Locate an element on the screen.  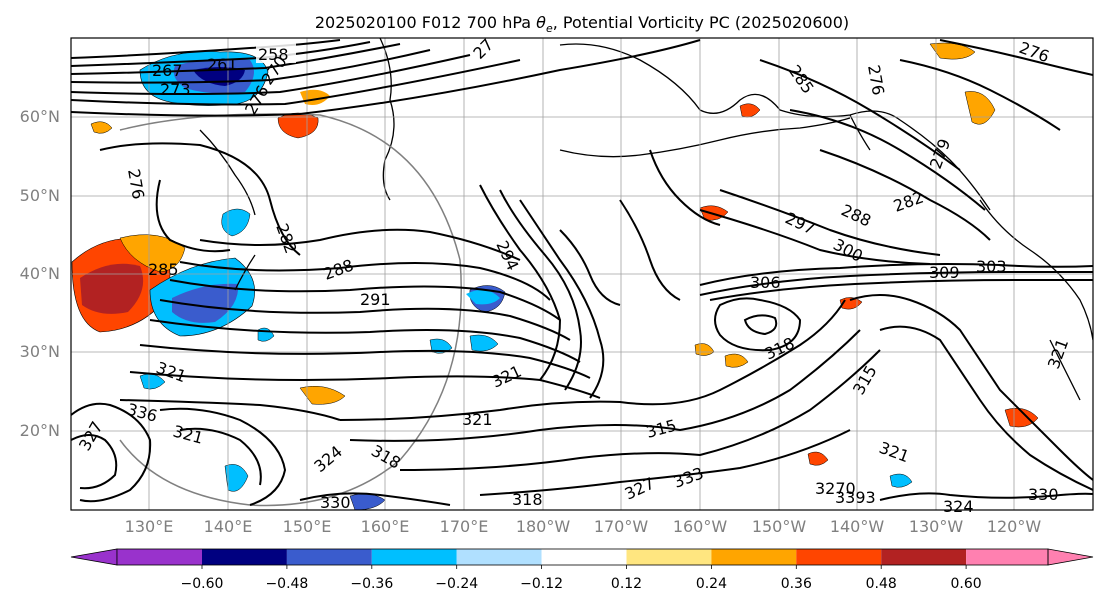
lon-label: 120°W is located at coordinates (1014, 526).